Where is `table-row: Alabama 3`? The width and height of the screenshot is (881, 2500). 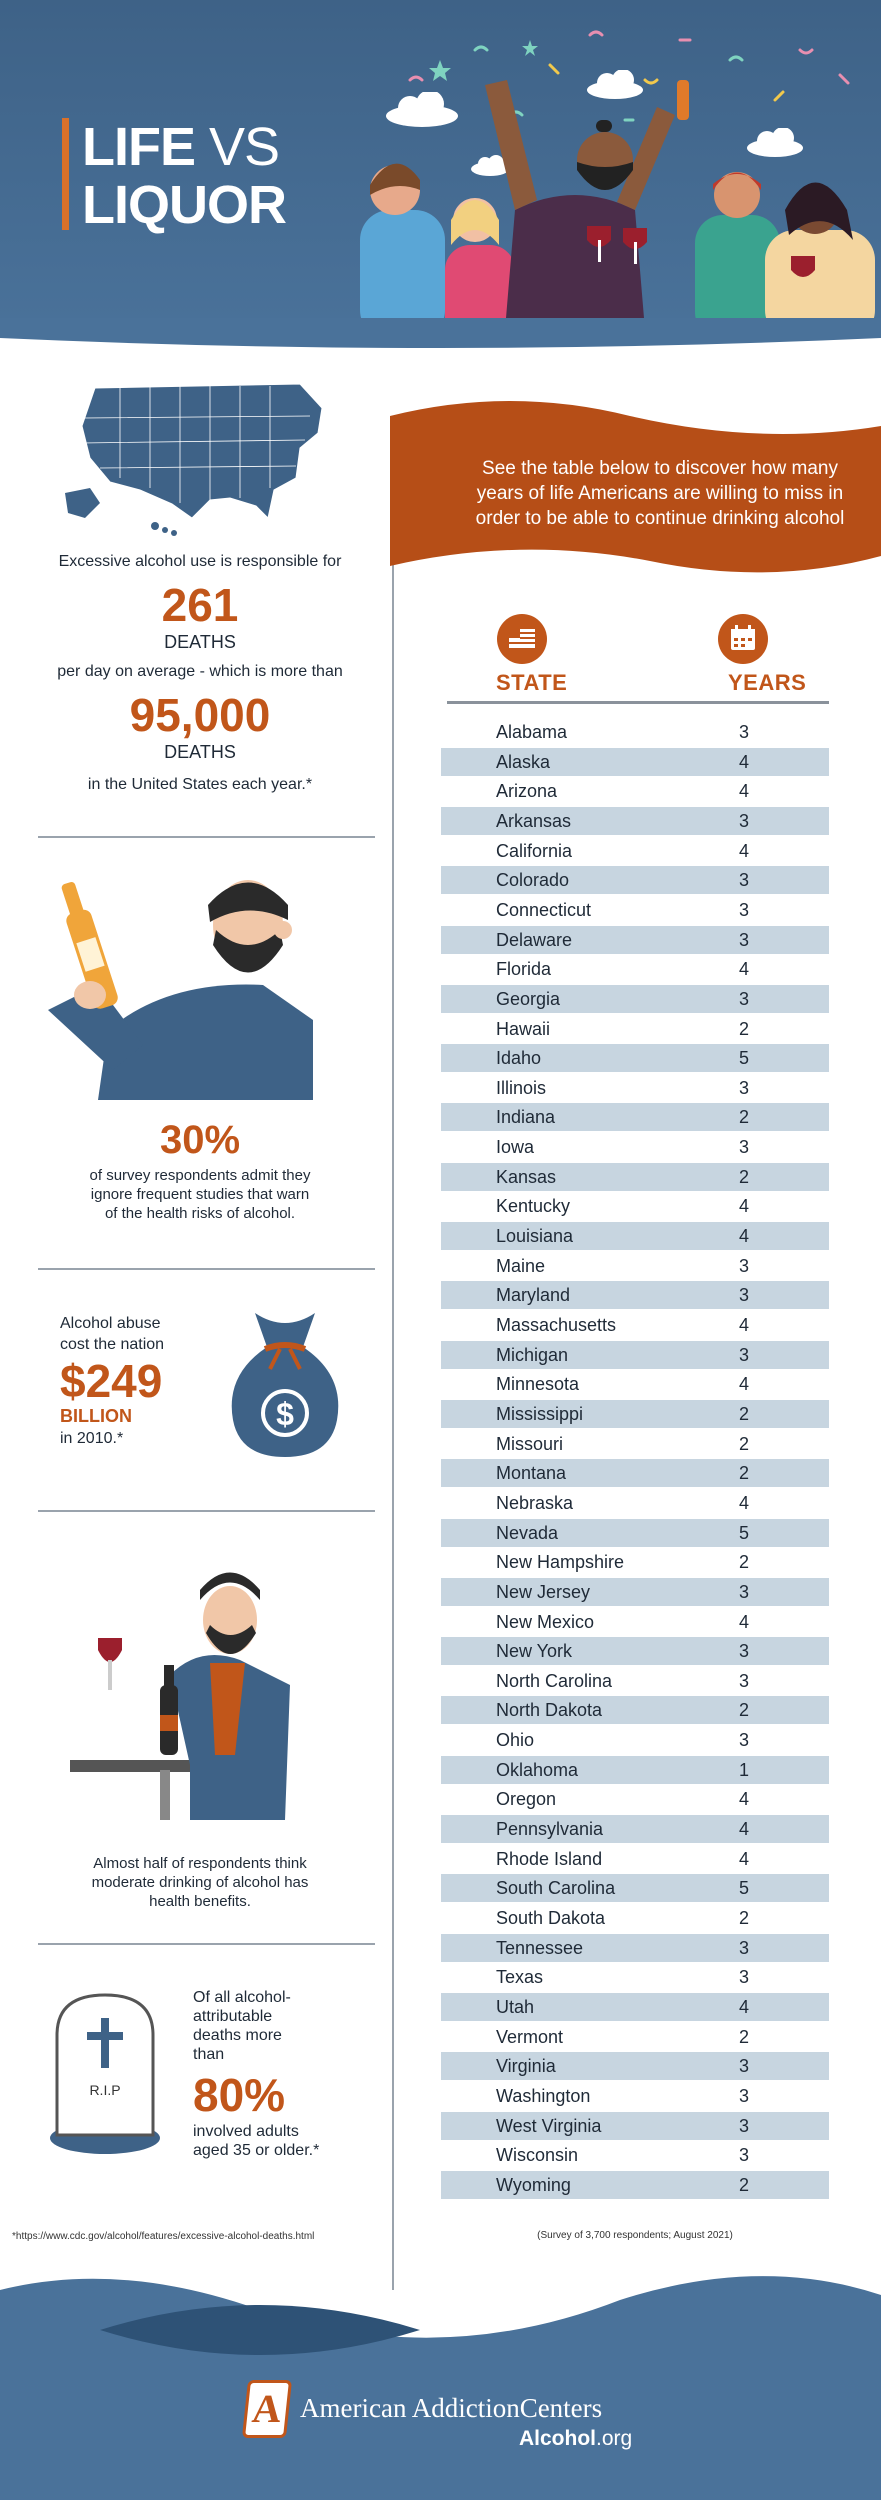
table-row: Alabama 3 is located at coordinates (635, 732).